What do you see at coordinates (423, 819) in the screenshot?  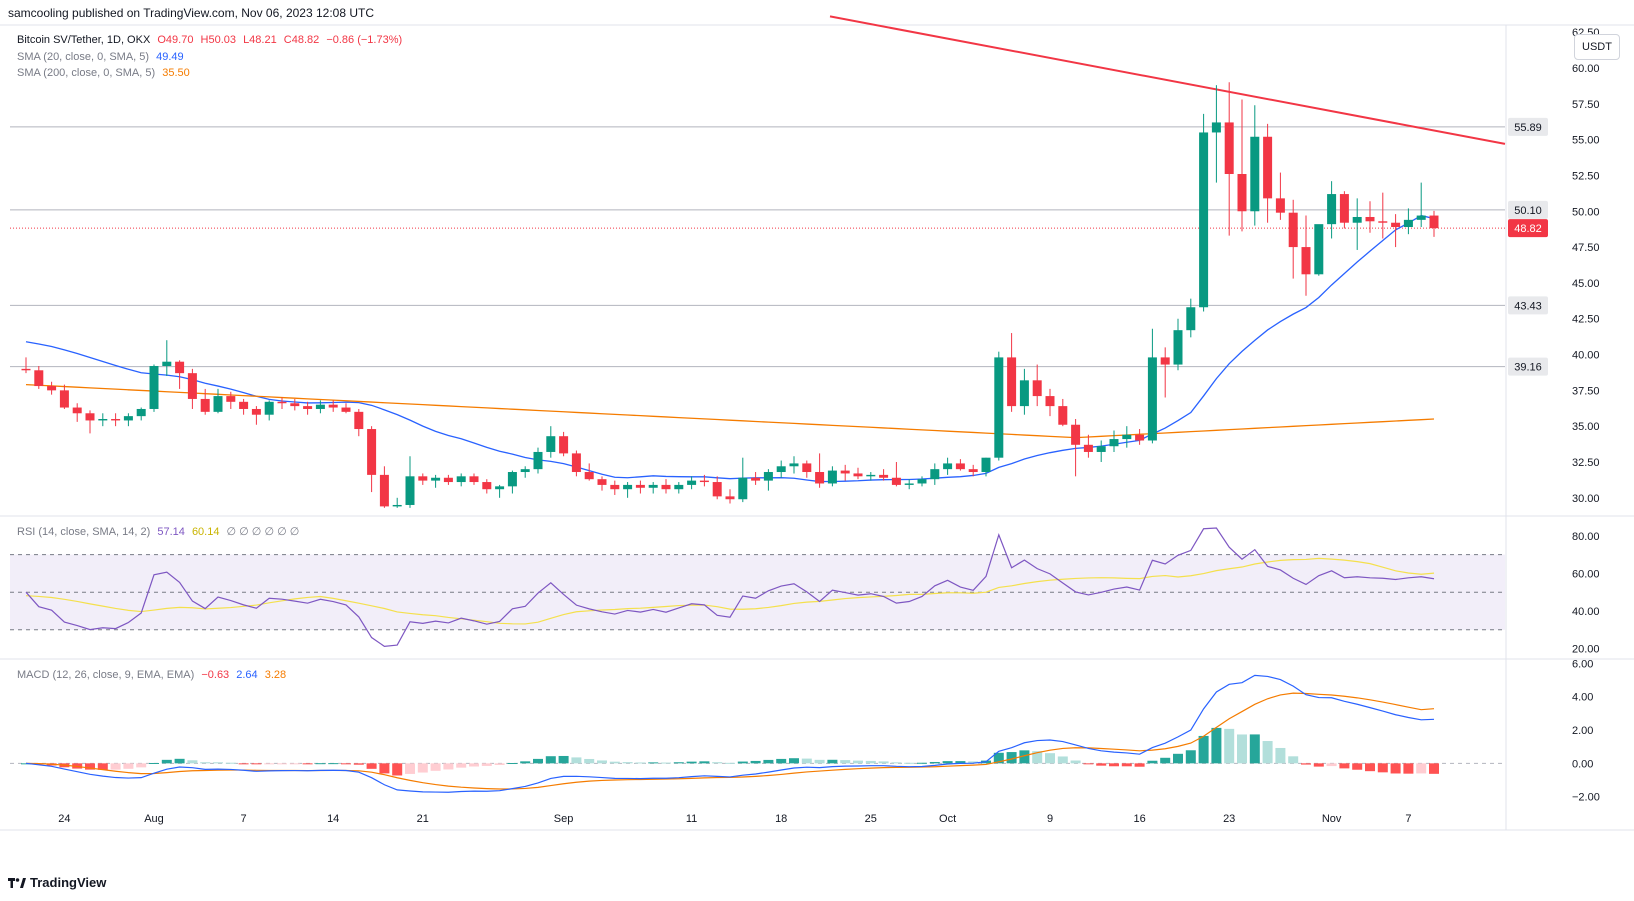 I see `time-axis-tick: 21` at bounding box center [423, 819].